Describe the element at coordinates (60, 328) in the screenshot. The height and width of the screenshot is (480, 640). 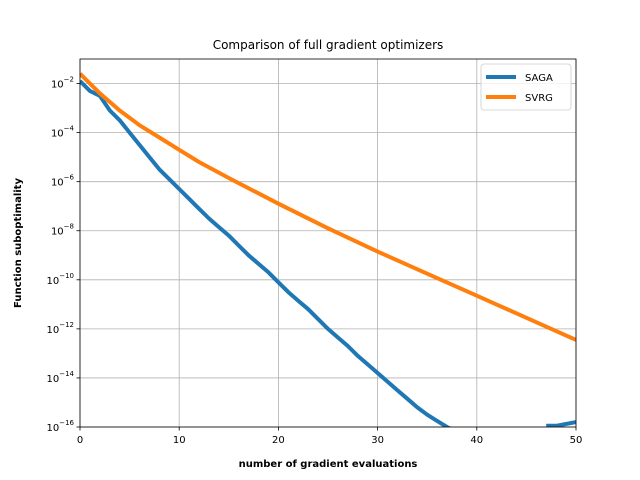
I see `y-tick-label: 10⁻¹²` at that location.